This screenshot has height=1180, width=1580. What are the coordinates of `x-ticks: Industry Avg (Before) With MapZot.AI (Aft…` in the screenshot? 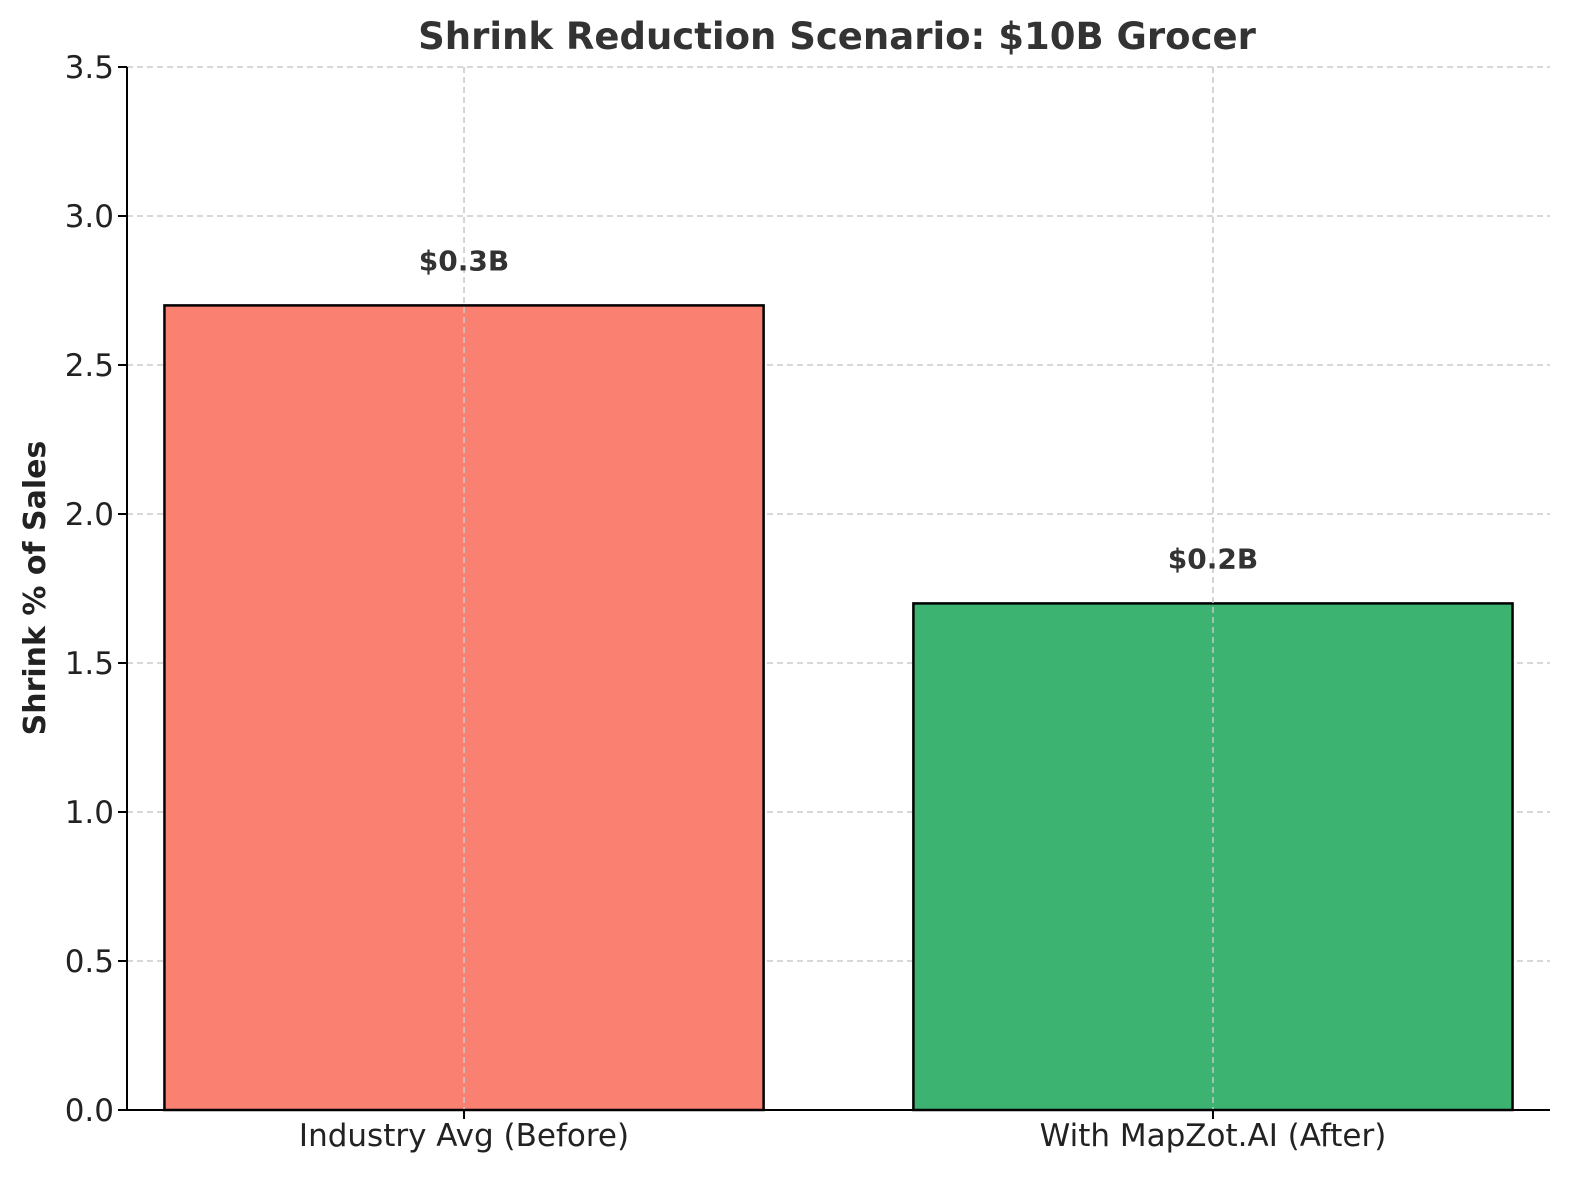 It's located at (842, 1132).